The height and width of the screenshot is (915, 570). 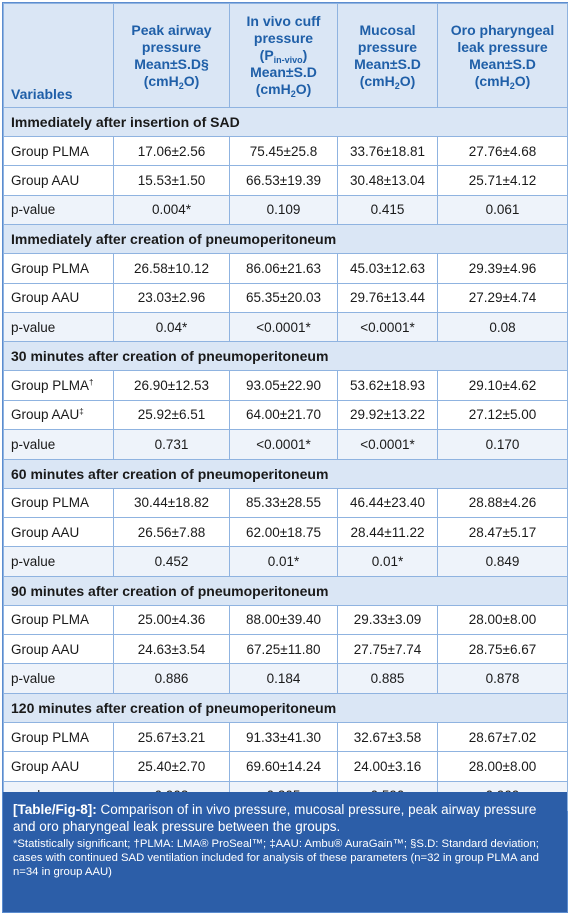 What do you see at coordinates (171, 737) in the screenshot?
I see `table-cell: 25.67±3.21` at bounding box center [171, 737].